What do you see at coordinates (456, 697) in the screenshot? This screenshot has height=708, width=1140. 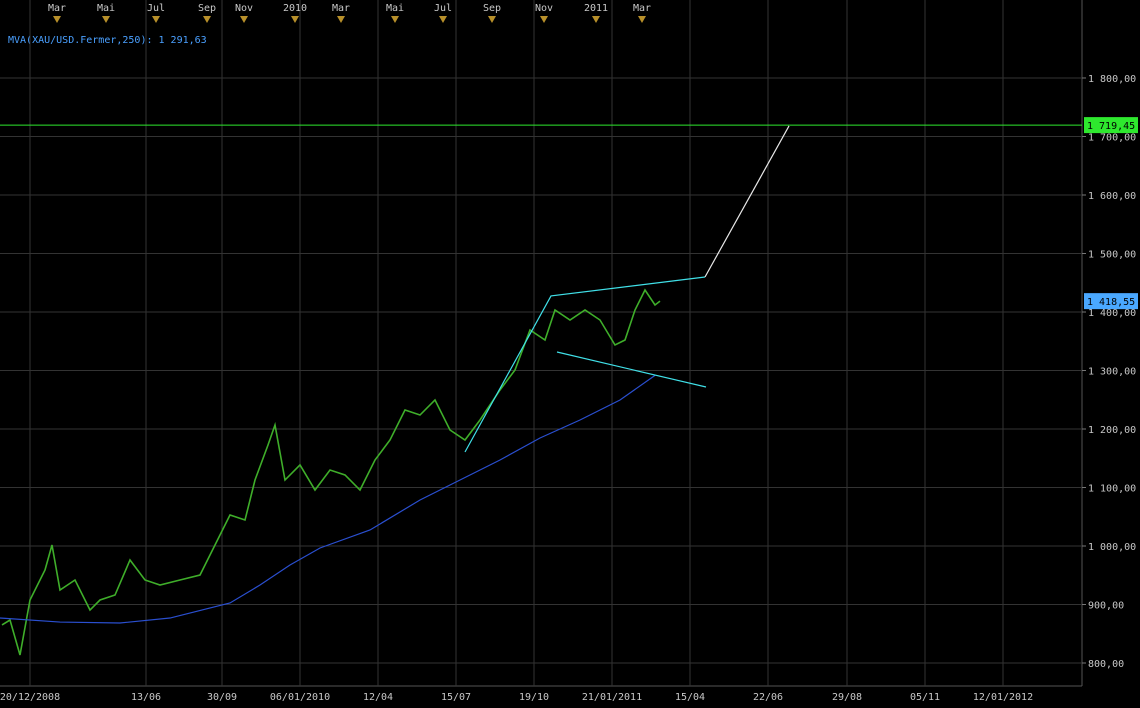 I see `x-tick-label: 15/07` at bounding box center [456, 697].